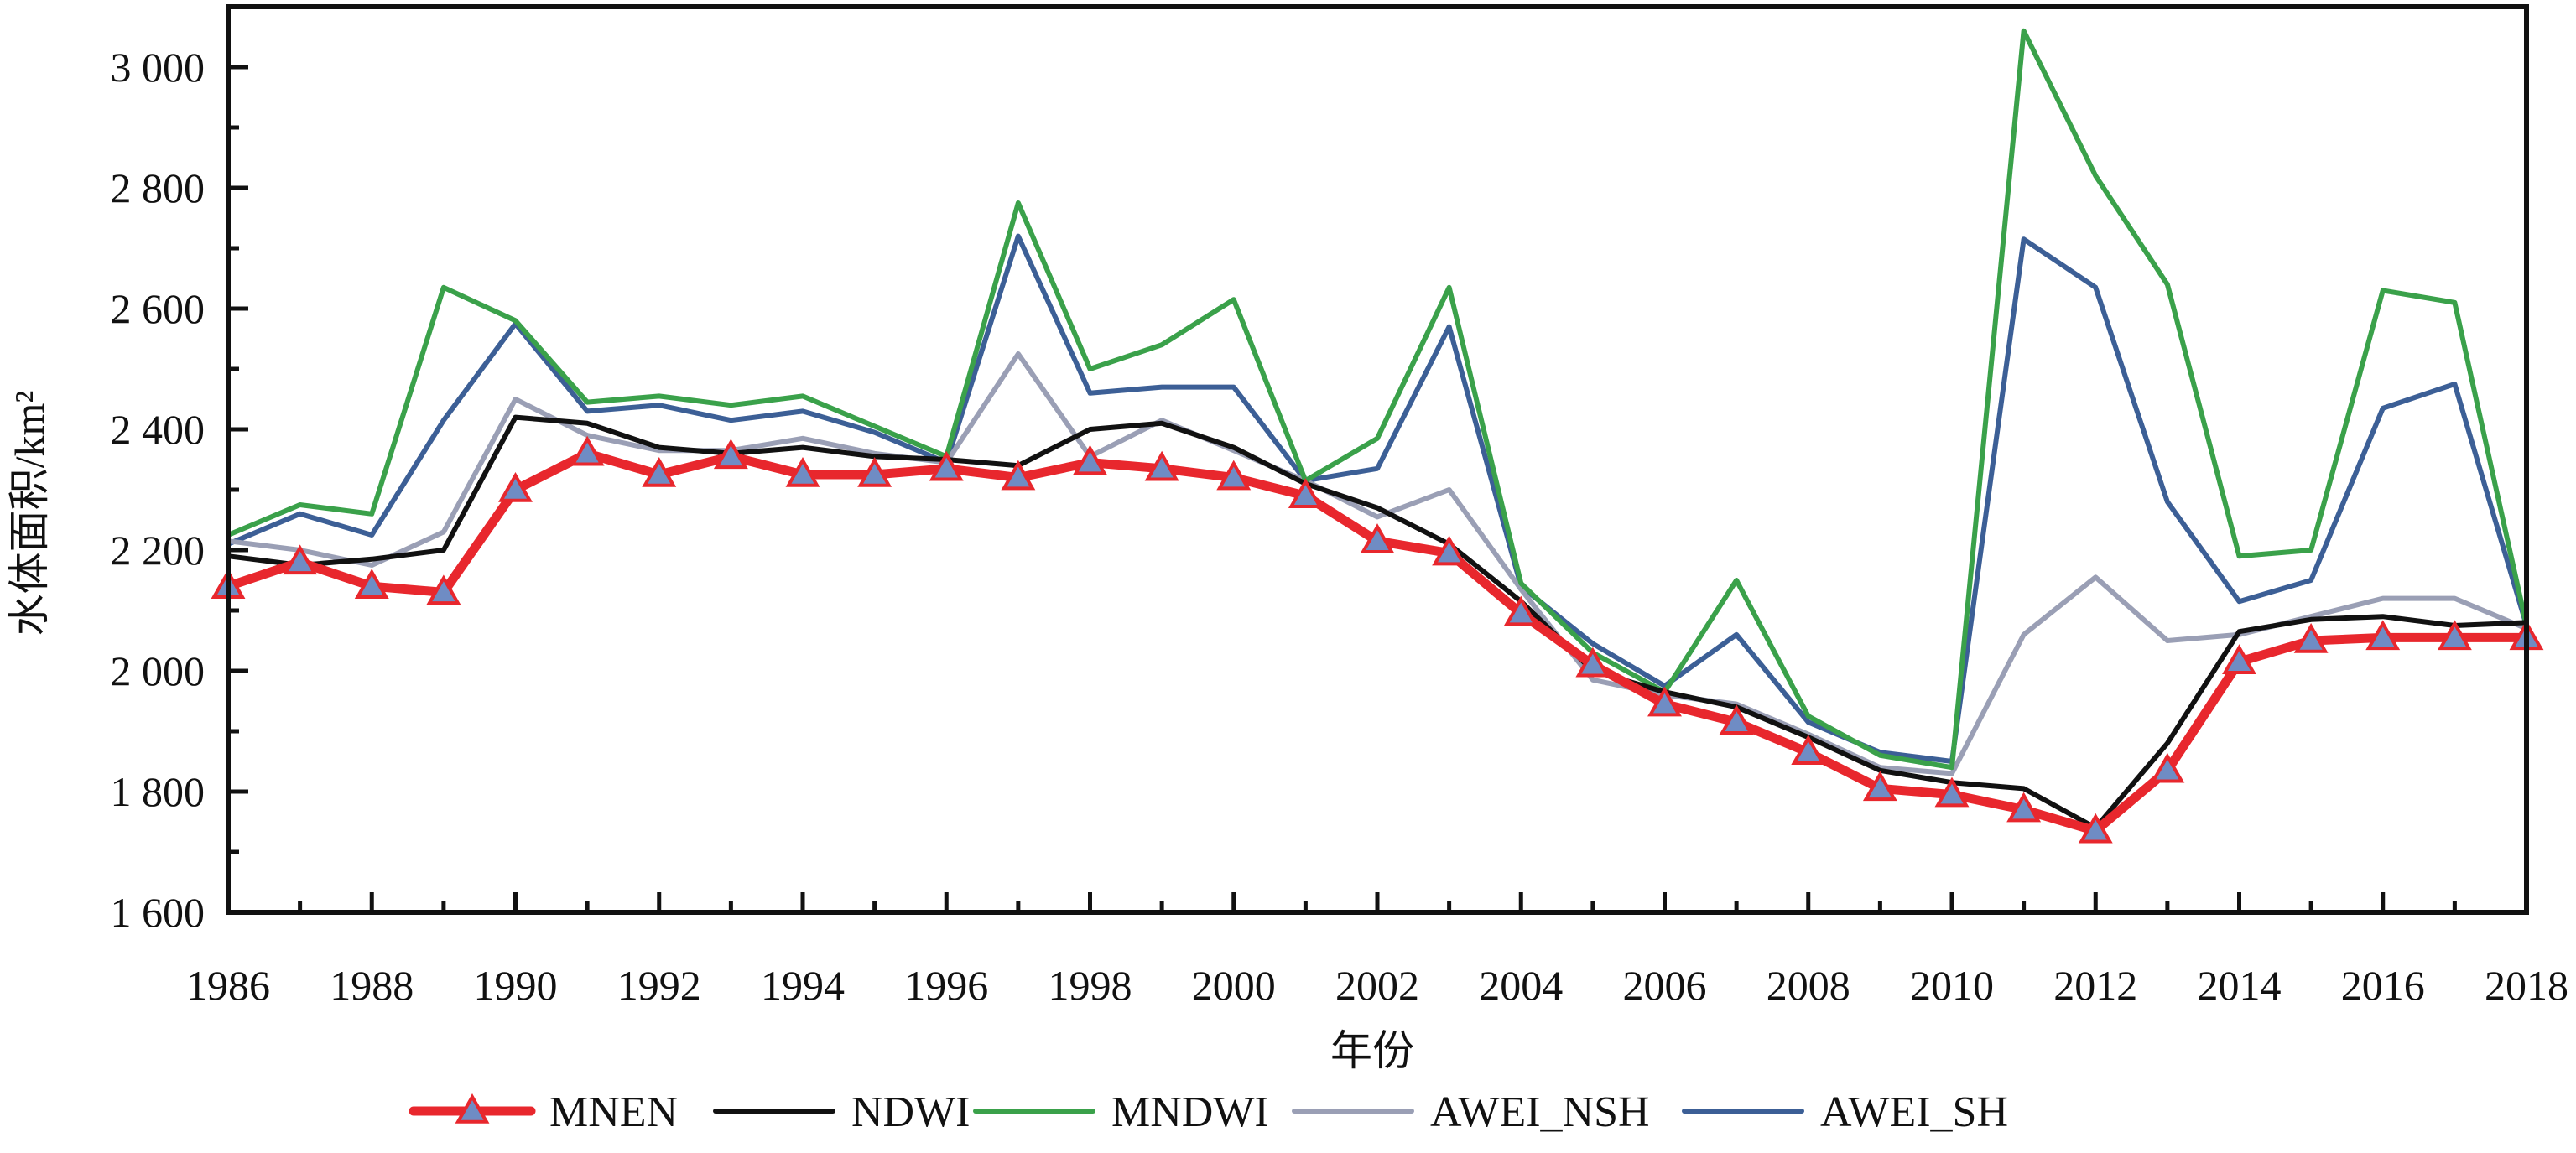  I want to click on legend-item: MNEN, so click(543, 1112).